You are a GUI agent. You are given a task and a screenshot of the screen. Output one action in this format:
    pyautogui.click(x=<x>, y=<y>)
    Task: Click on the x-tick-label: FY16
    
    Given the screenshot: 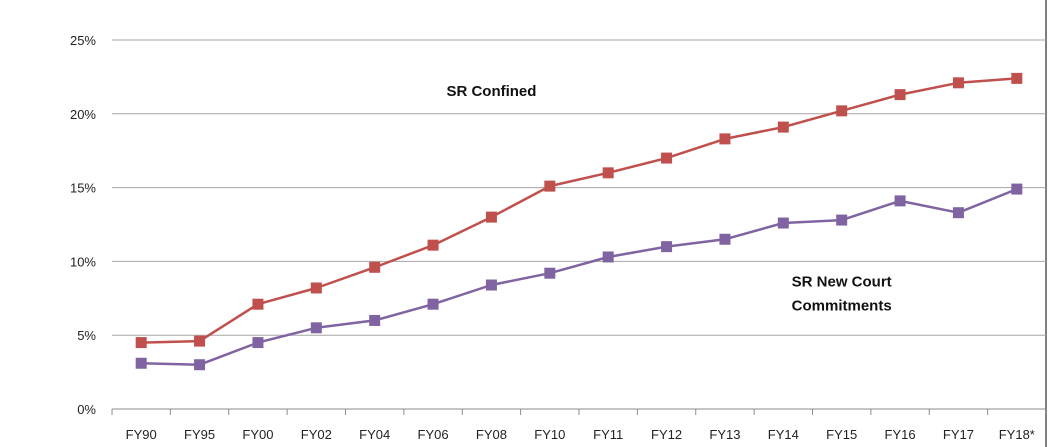 What is the action you would take?
    pyautogui.click(x=900, y=434)
    